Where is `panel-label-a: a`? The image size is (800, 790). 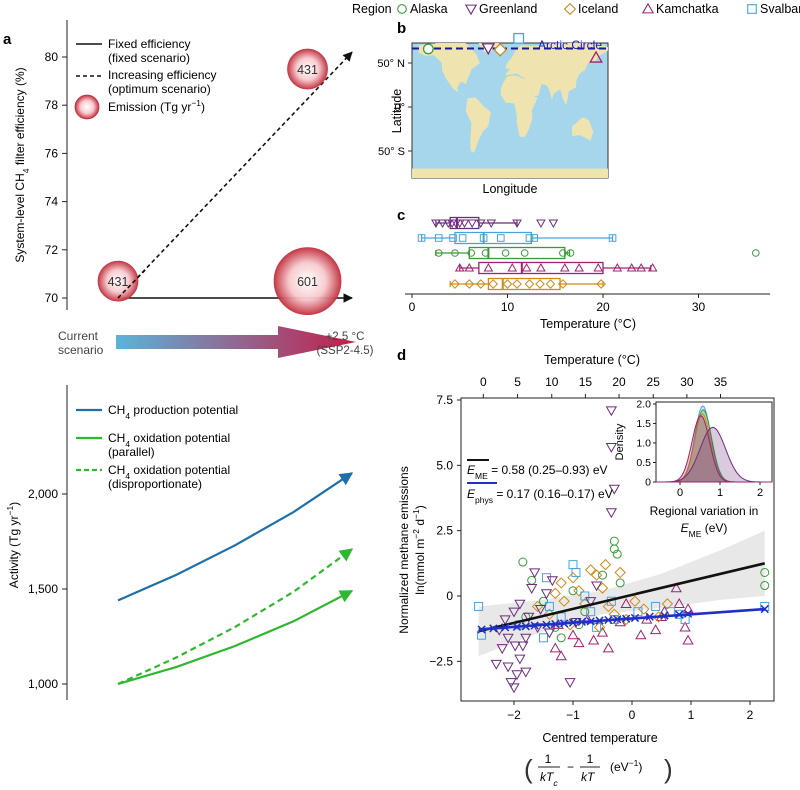 panel-label-a: a is located at coordinates (7, 39).